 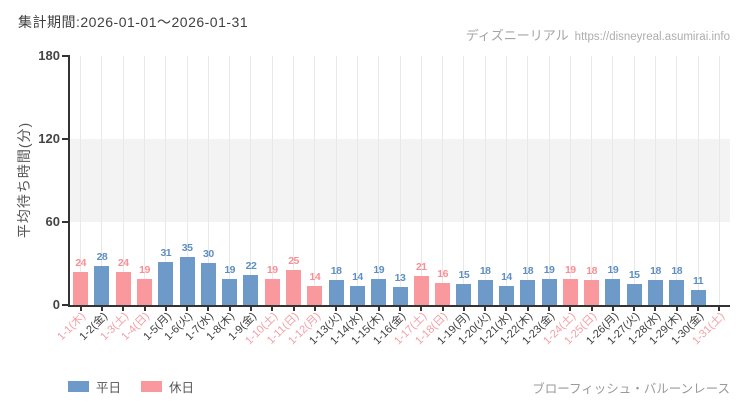 I want to click on legend-item: 平日, so click(x=94, y=386).